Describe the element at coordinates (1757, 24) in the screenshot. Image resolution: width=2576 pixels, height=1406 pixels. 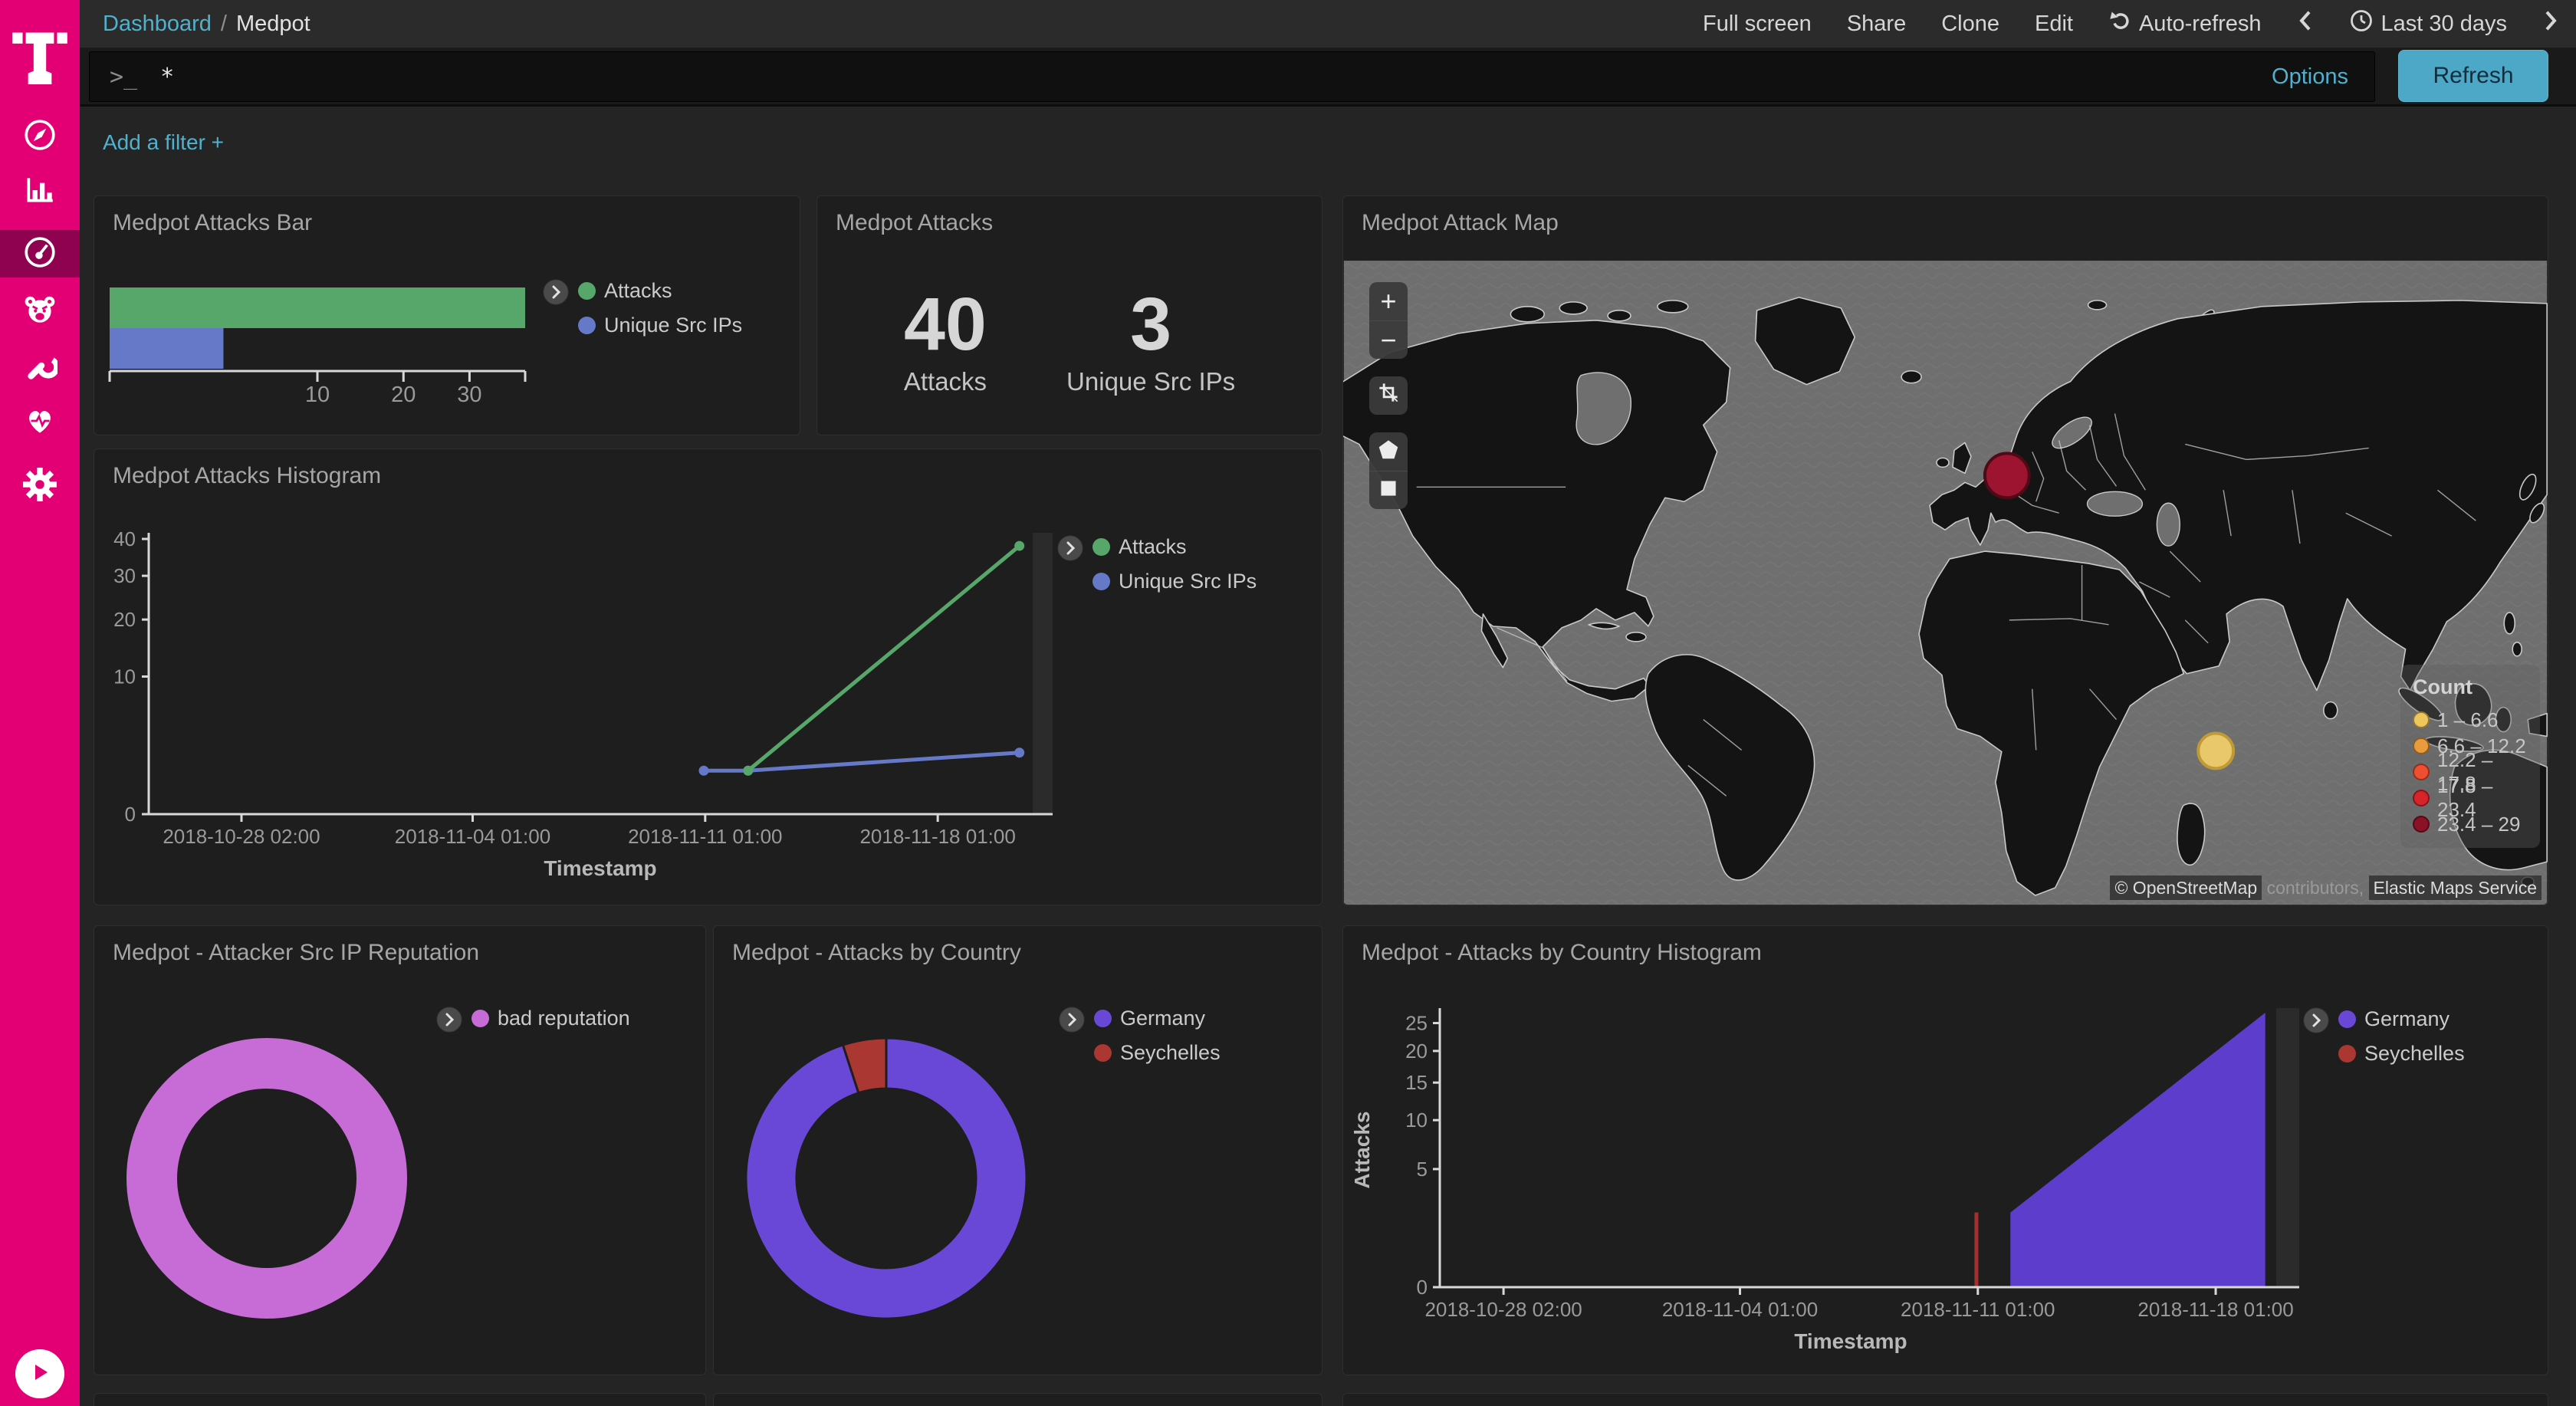
I see `full-screen-button: Full screen` at that location.